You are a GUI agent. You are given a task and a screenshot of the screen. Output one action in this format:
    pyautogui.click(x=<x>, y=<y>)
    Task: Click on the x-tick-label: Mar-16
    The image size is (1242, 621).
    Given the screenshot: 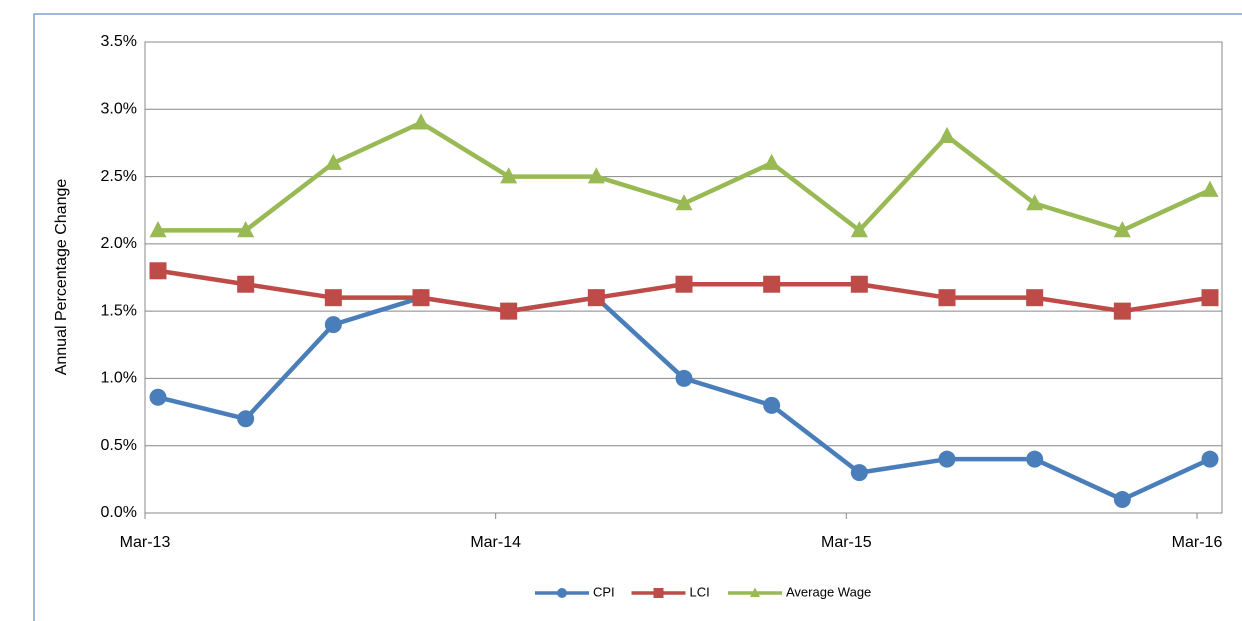 What is the action you would take?
    pyautogui.click(x=1197, y=542)
    